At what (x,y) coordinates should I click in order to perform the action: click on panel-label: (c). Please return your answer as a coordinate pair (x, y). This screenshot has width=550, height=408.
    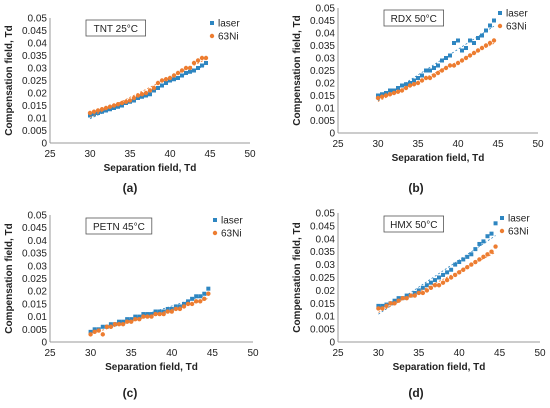
    Looking at the image, I should click on (130, 393).